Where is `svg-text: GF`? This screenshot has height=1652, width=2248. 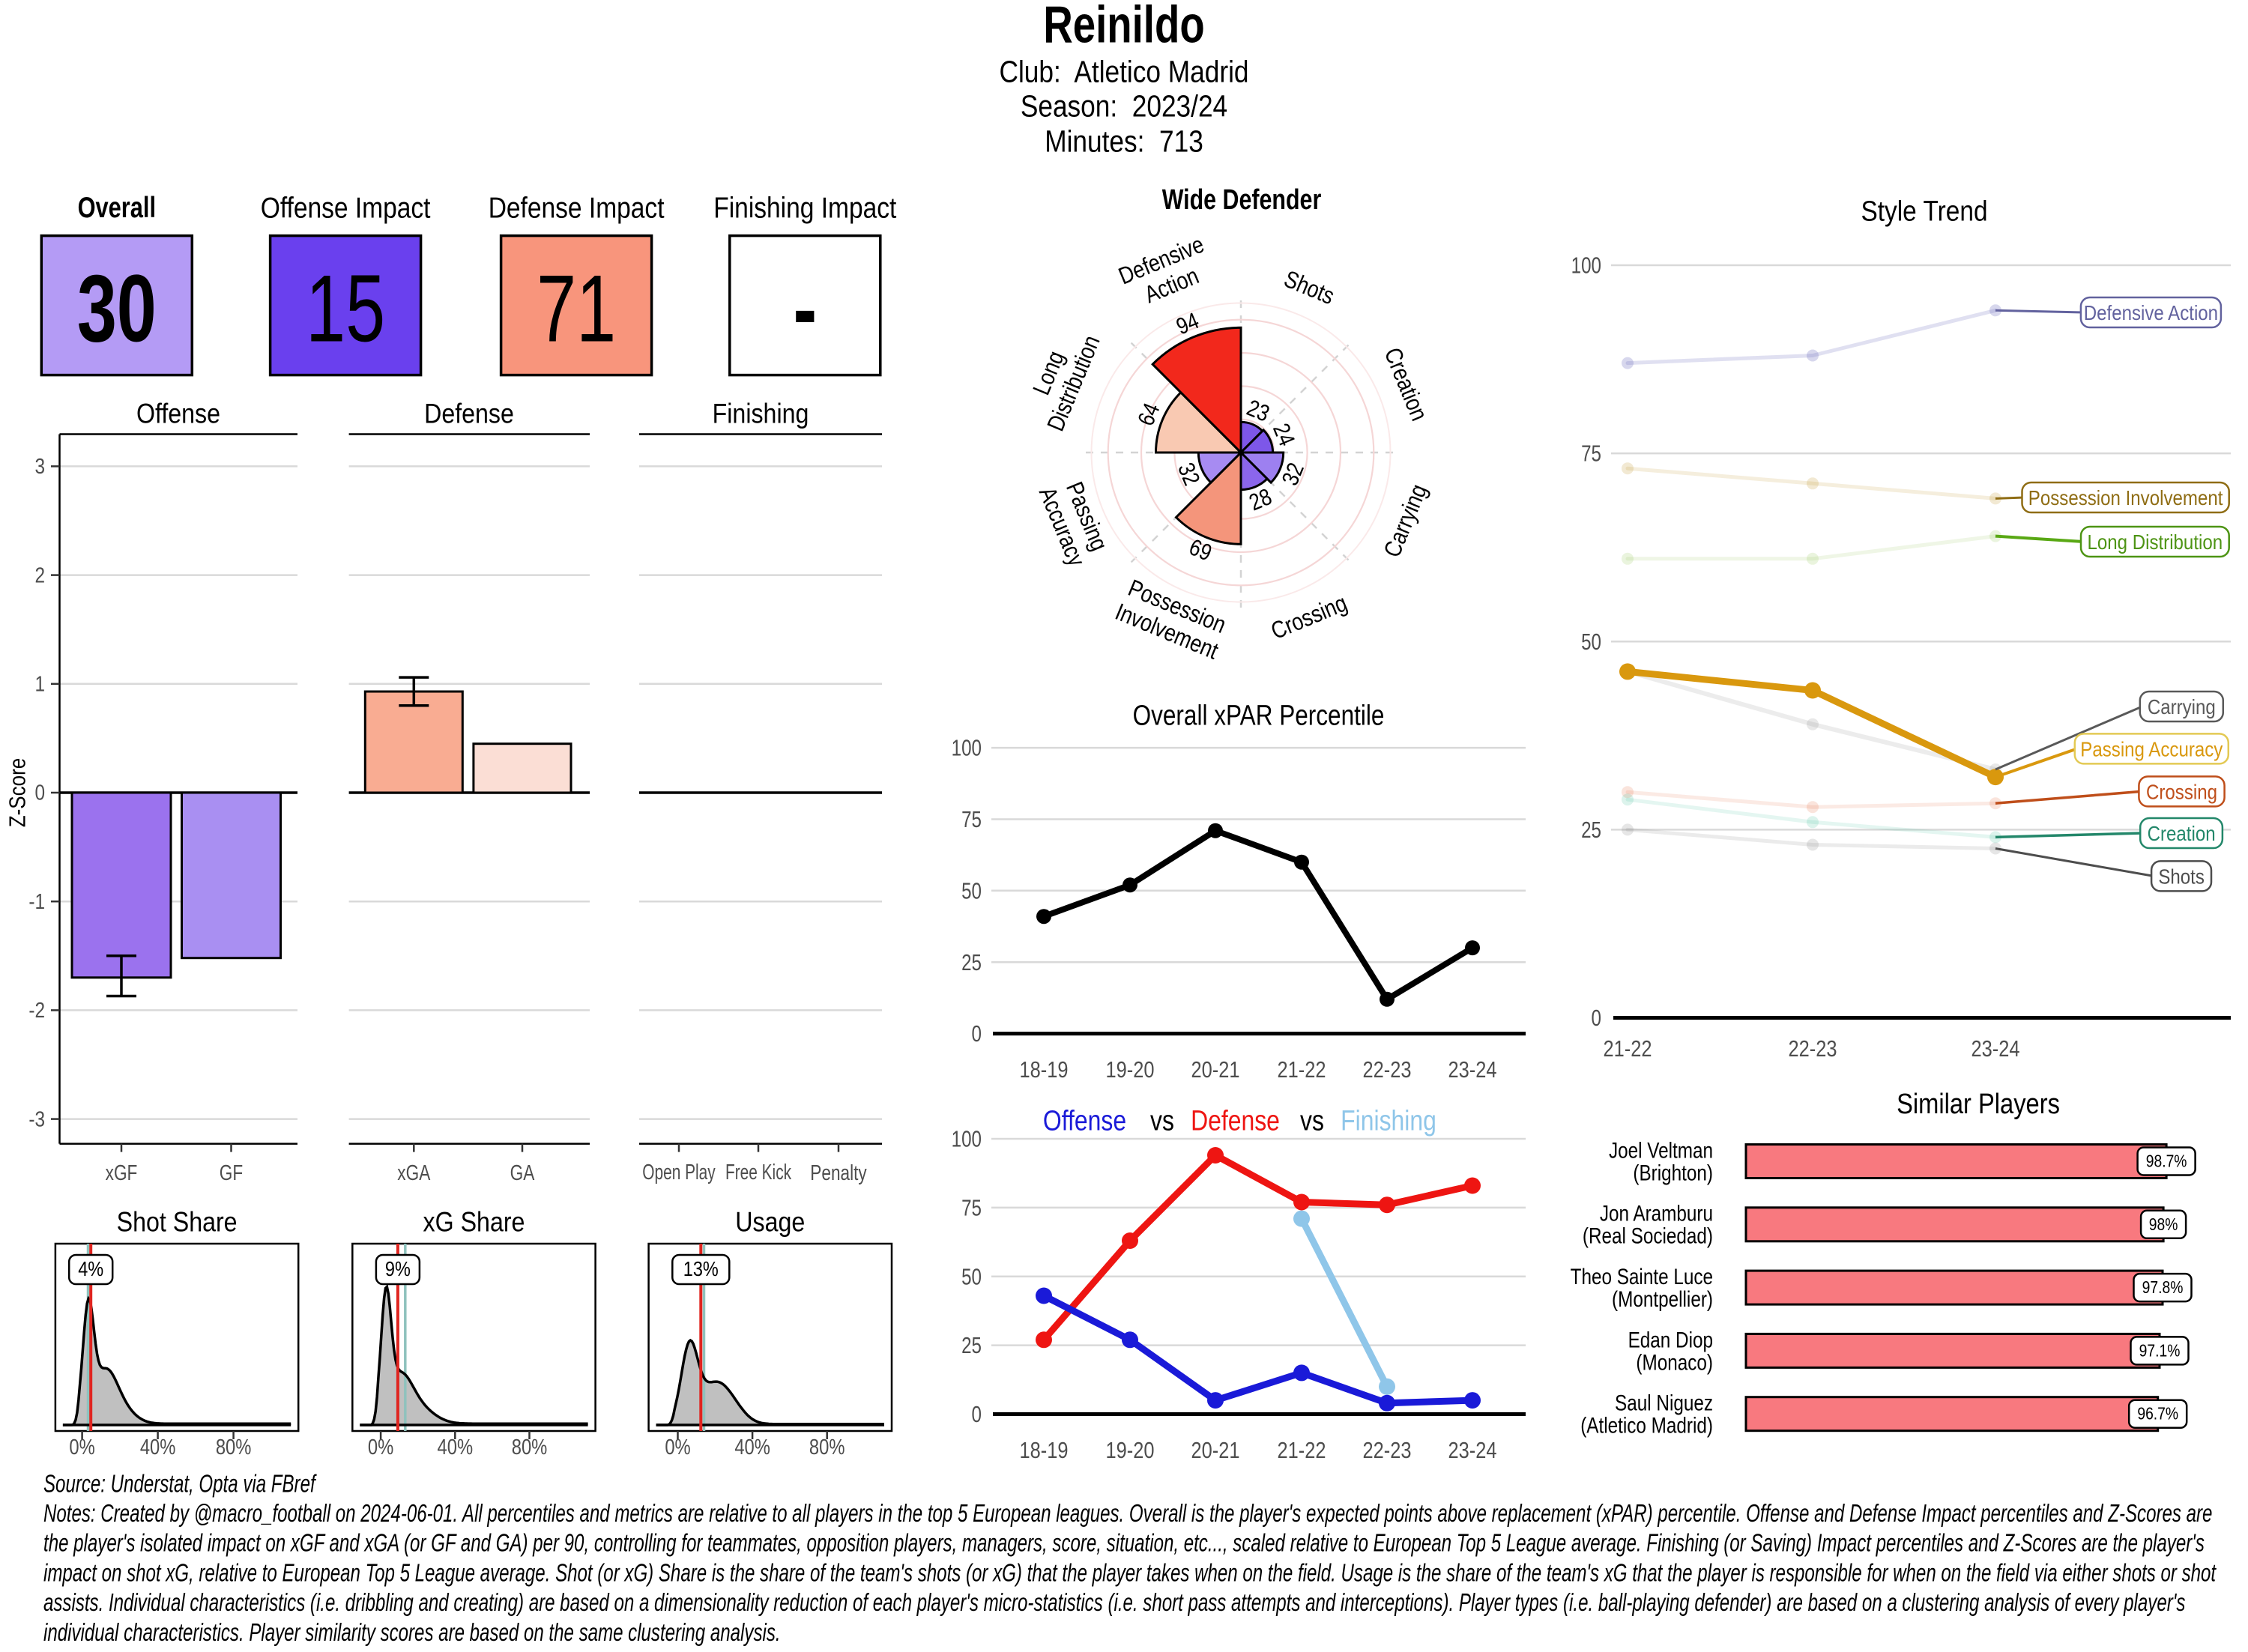
svg-text: GF is located at coordinates (231, 1172).